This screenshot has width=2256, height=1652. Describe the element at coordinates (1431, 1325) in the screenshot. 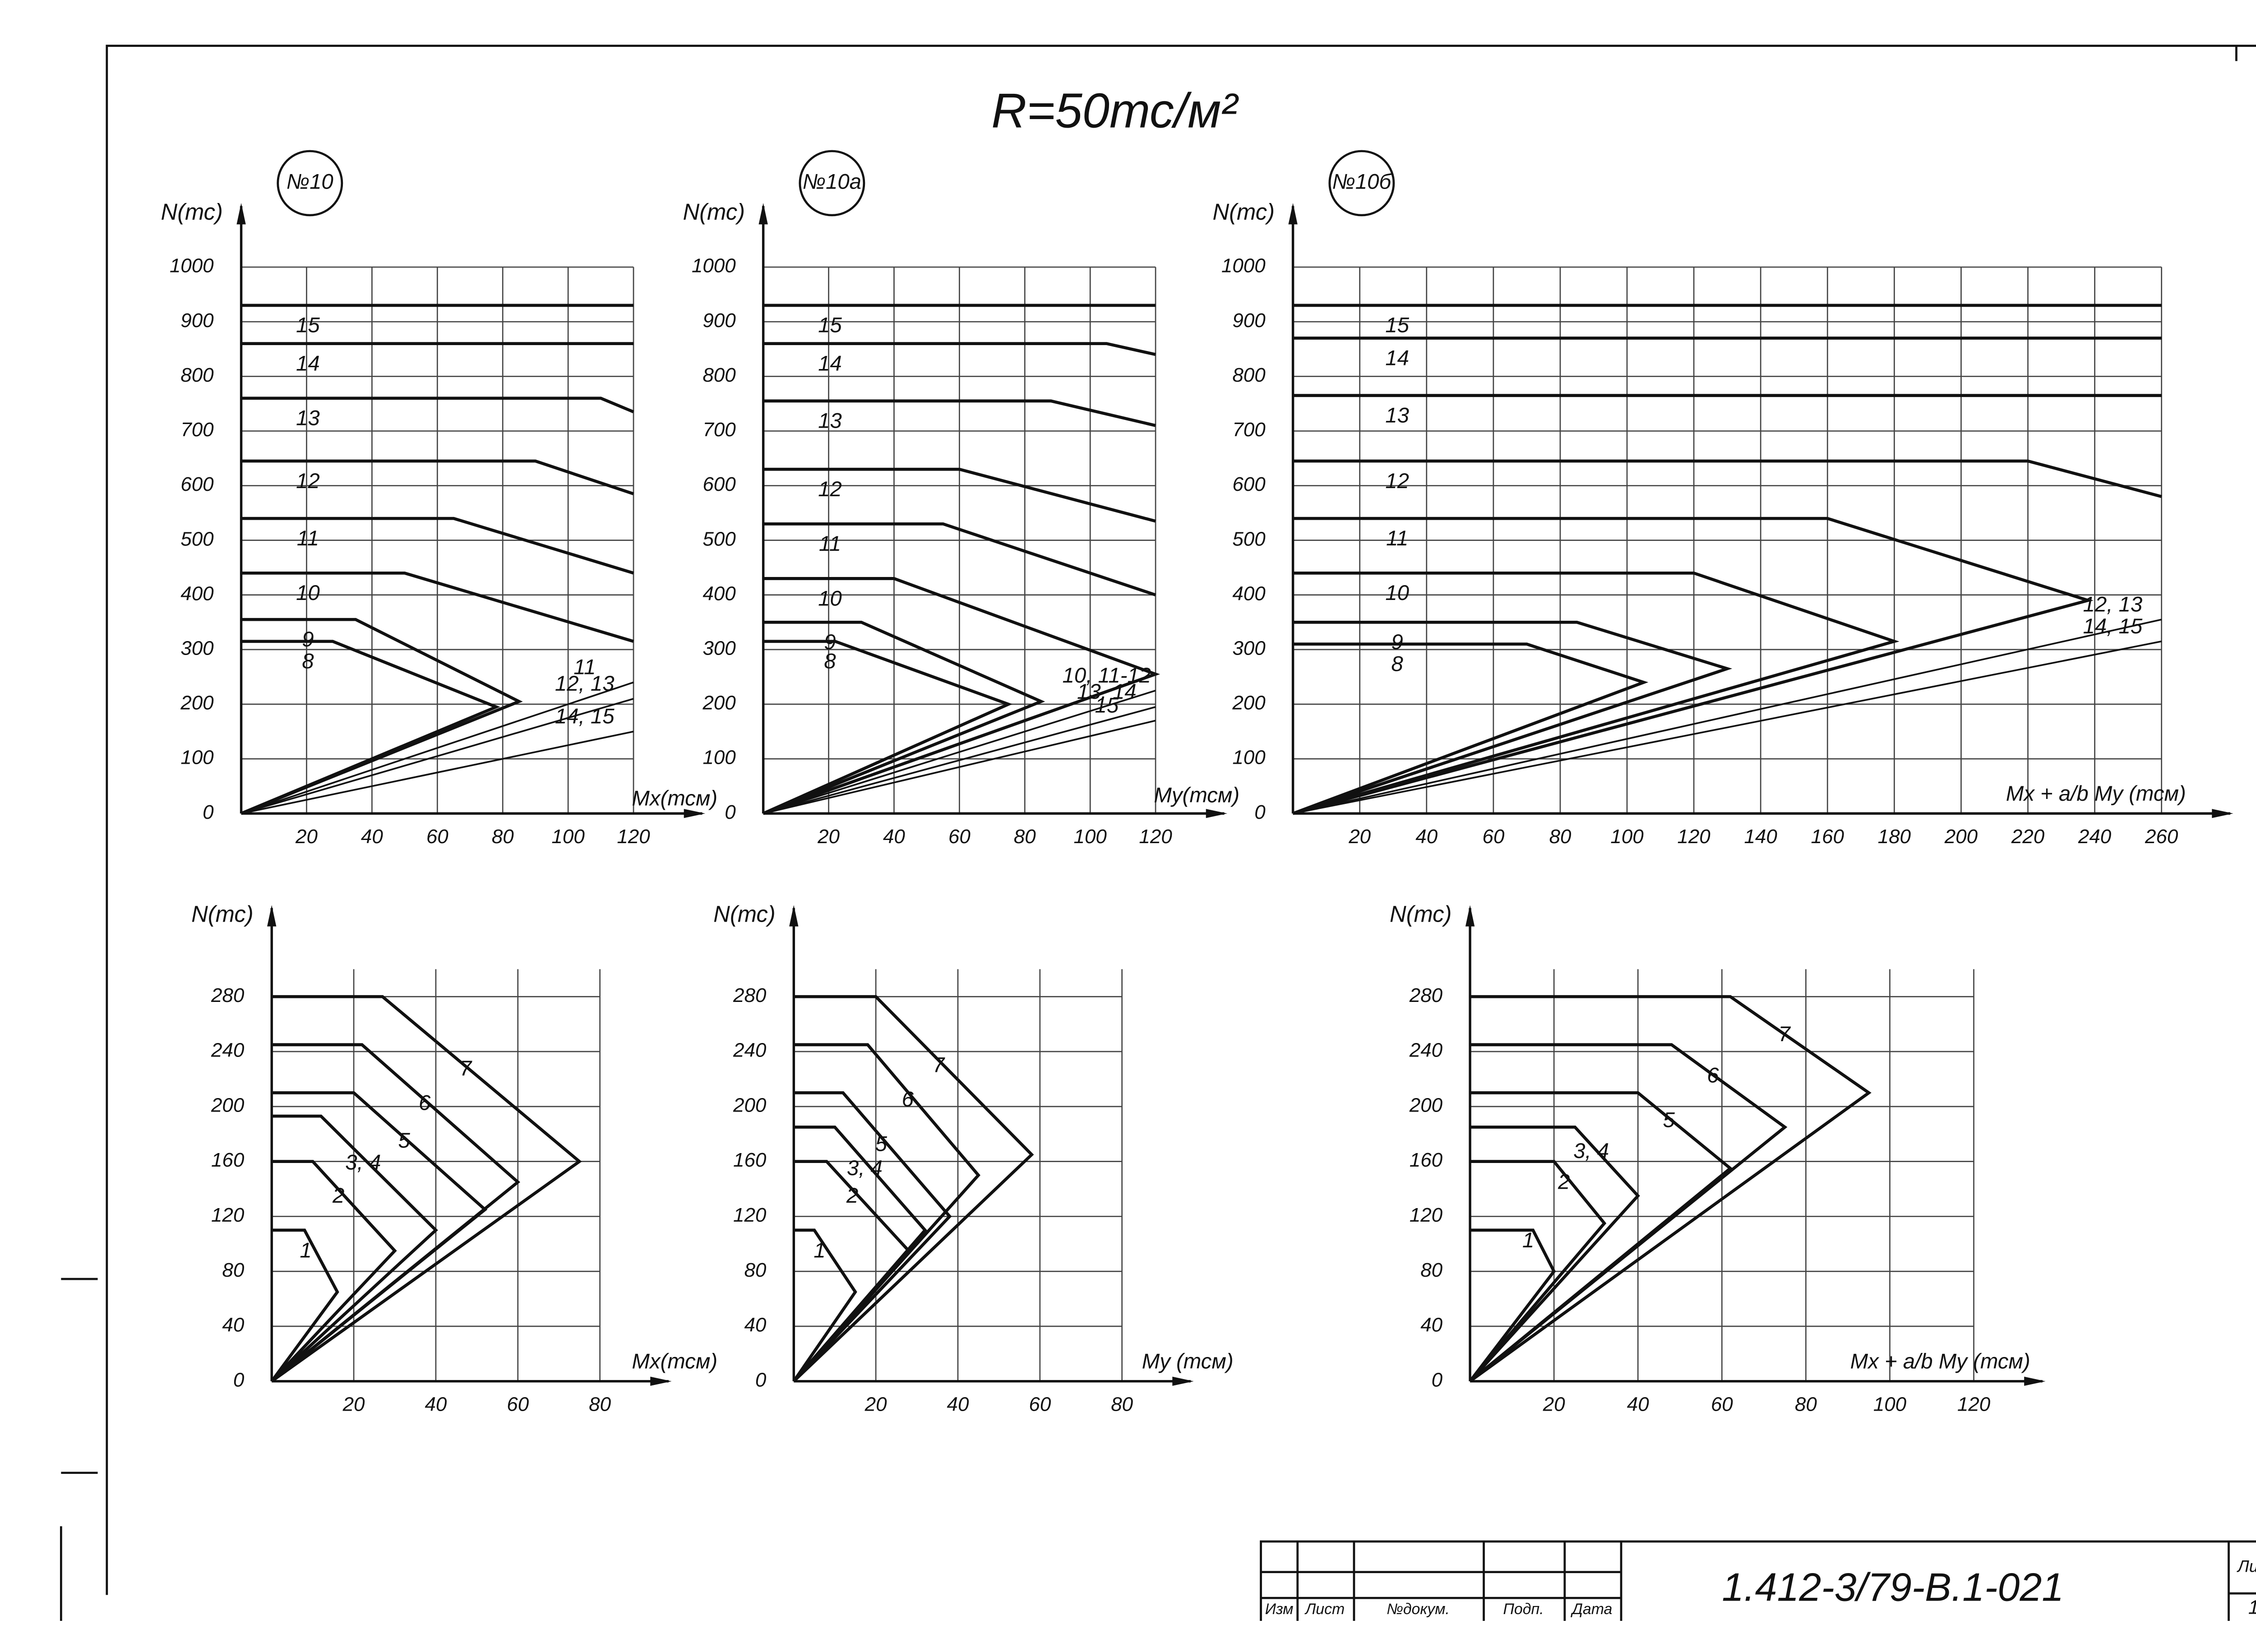

I see `y-tick-label: 40` at that location.